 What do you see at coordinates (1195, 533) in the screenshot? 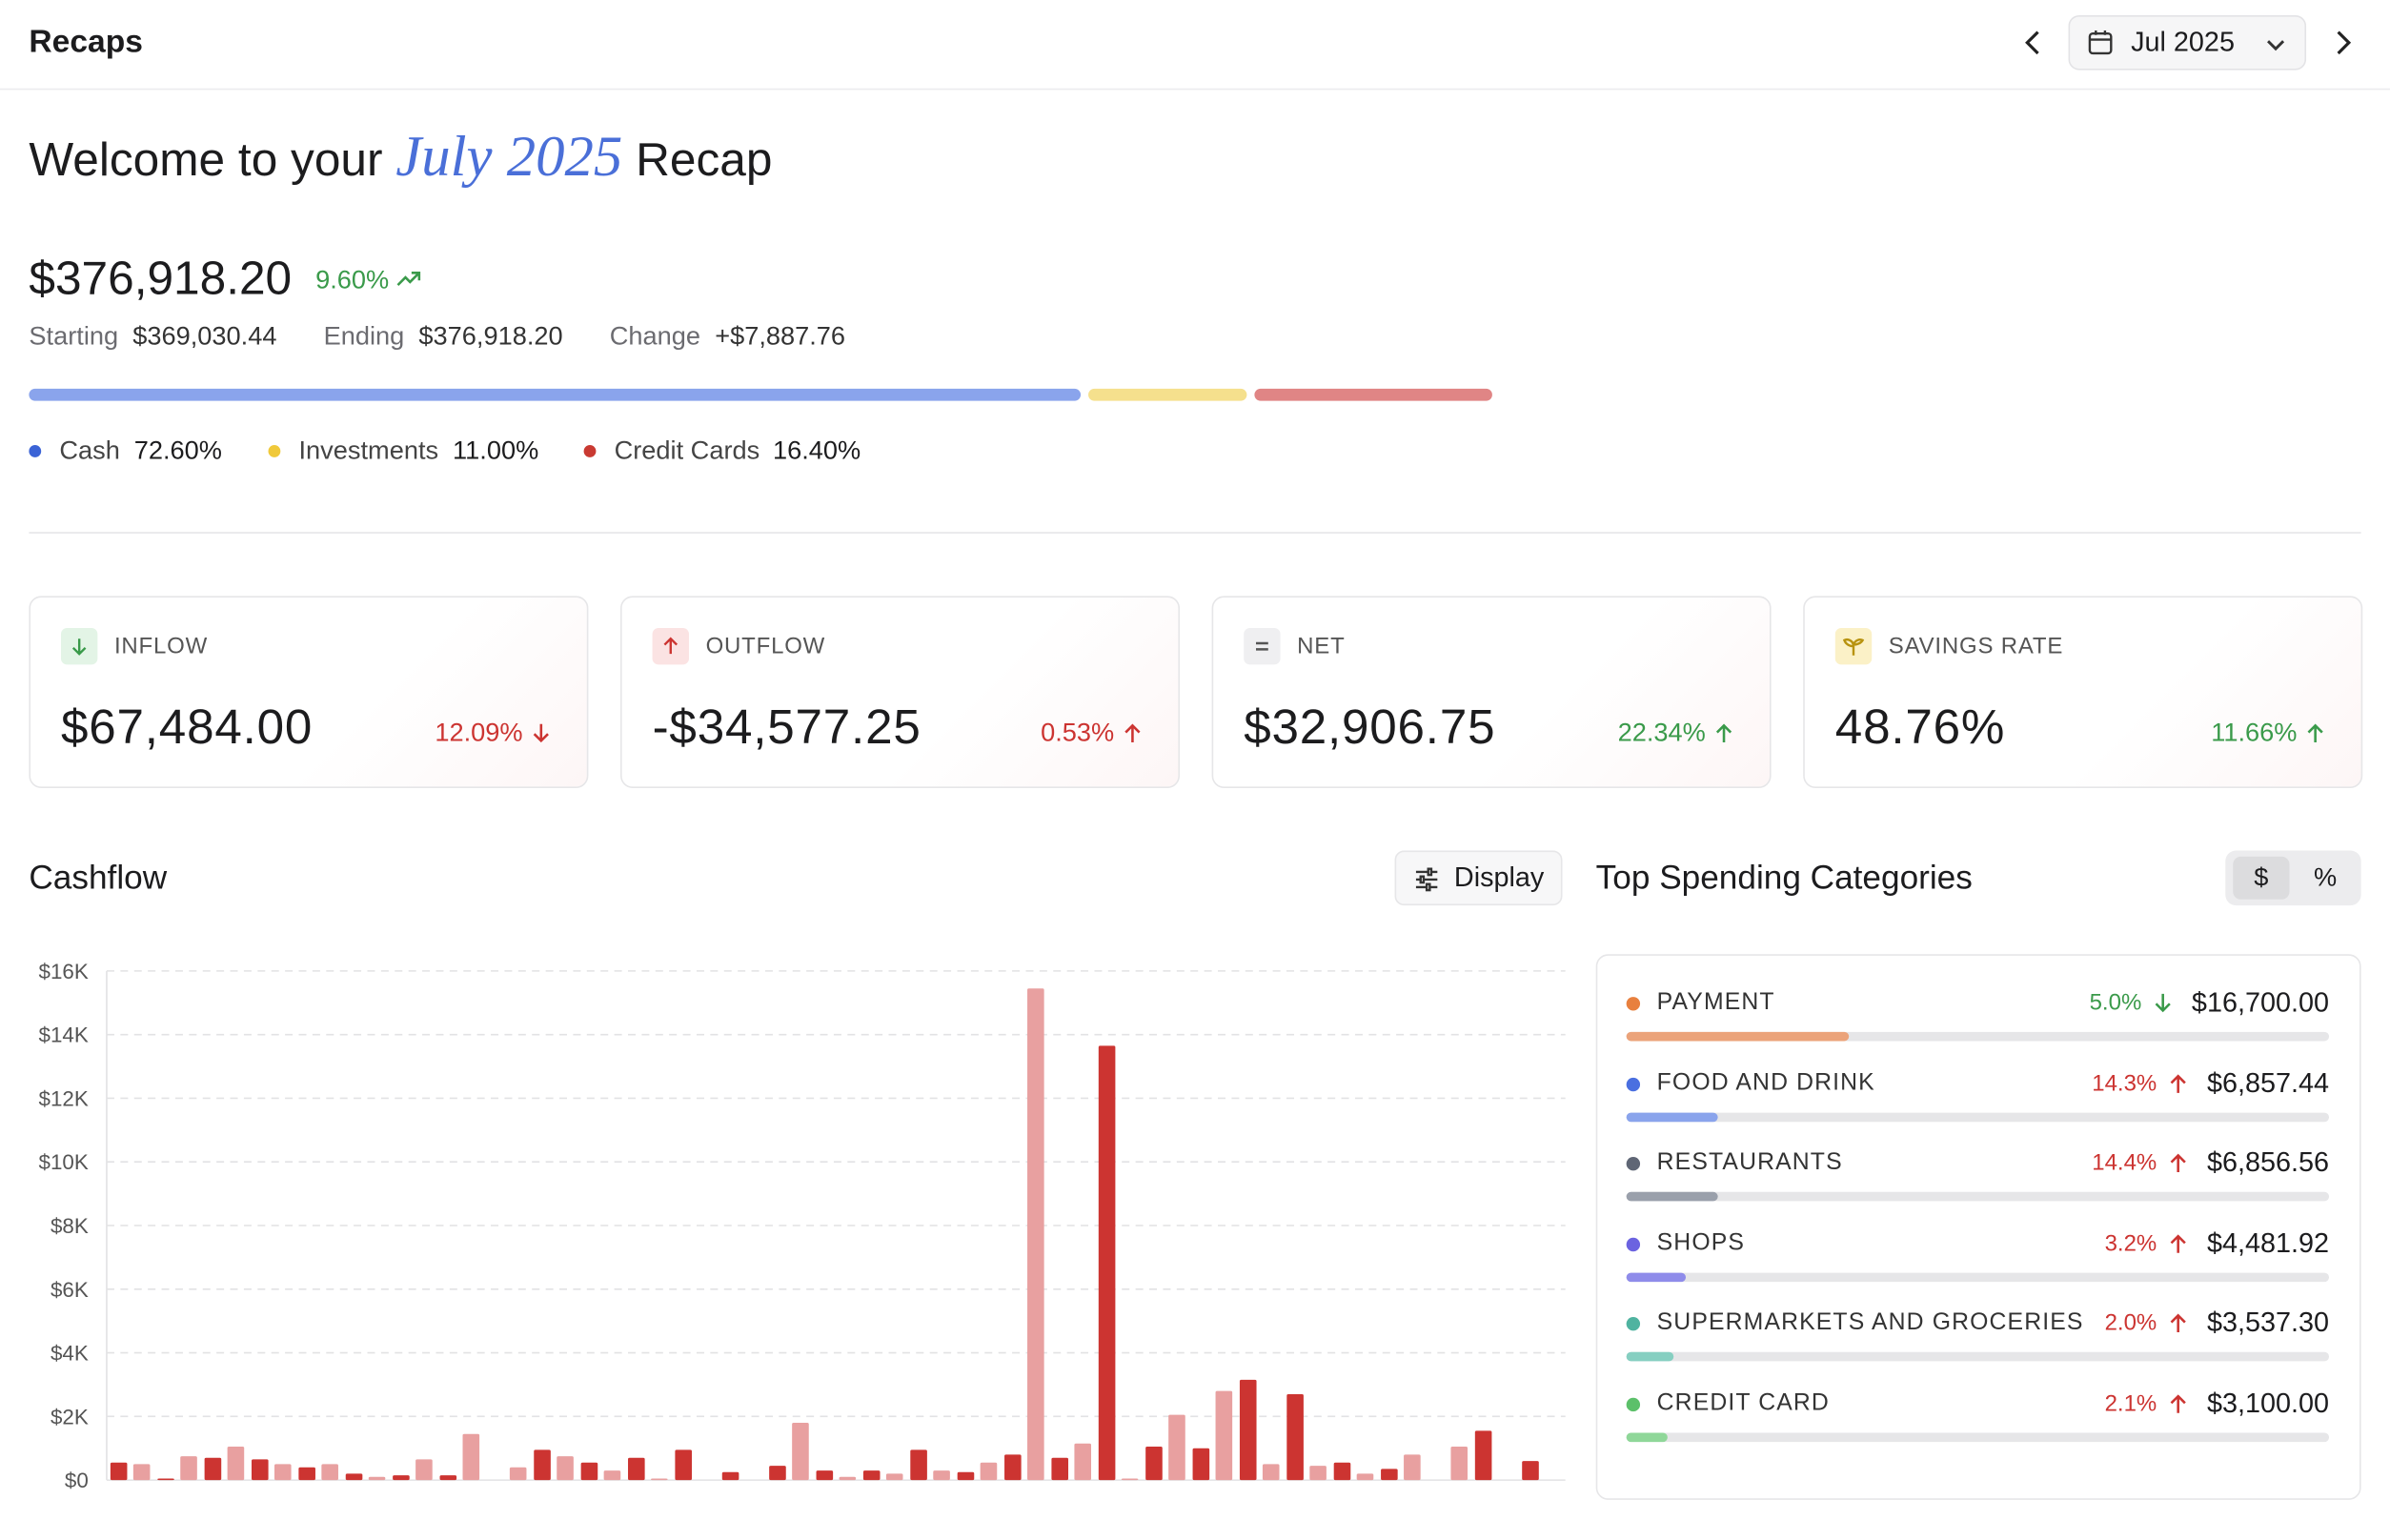
I see `section-divider` at bounding box center [1195, 533].